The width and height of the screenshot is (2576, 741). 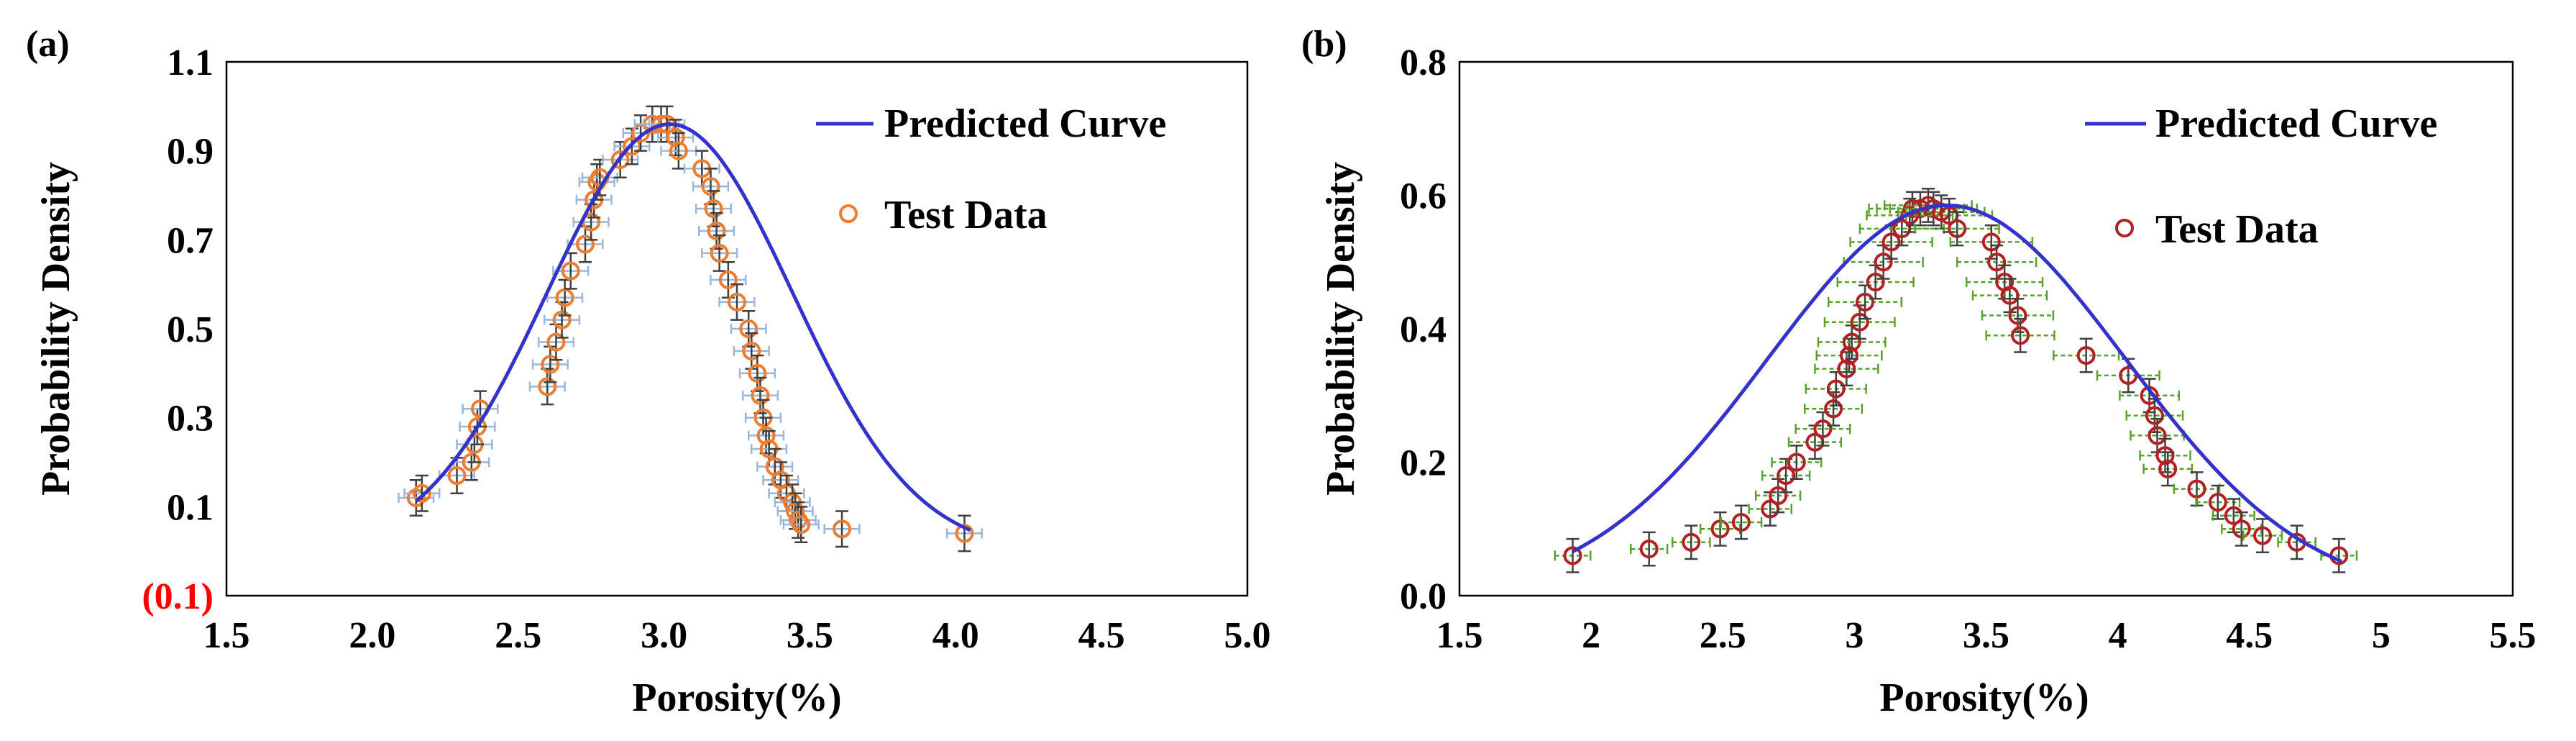 I want to click on panel-label-a: (a), so click(x=48, y=44).